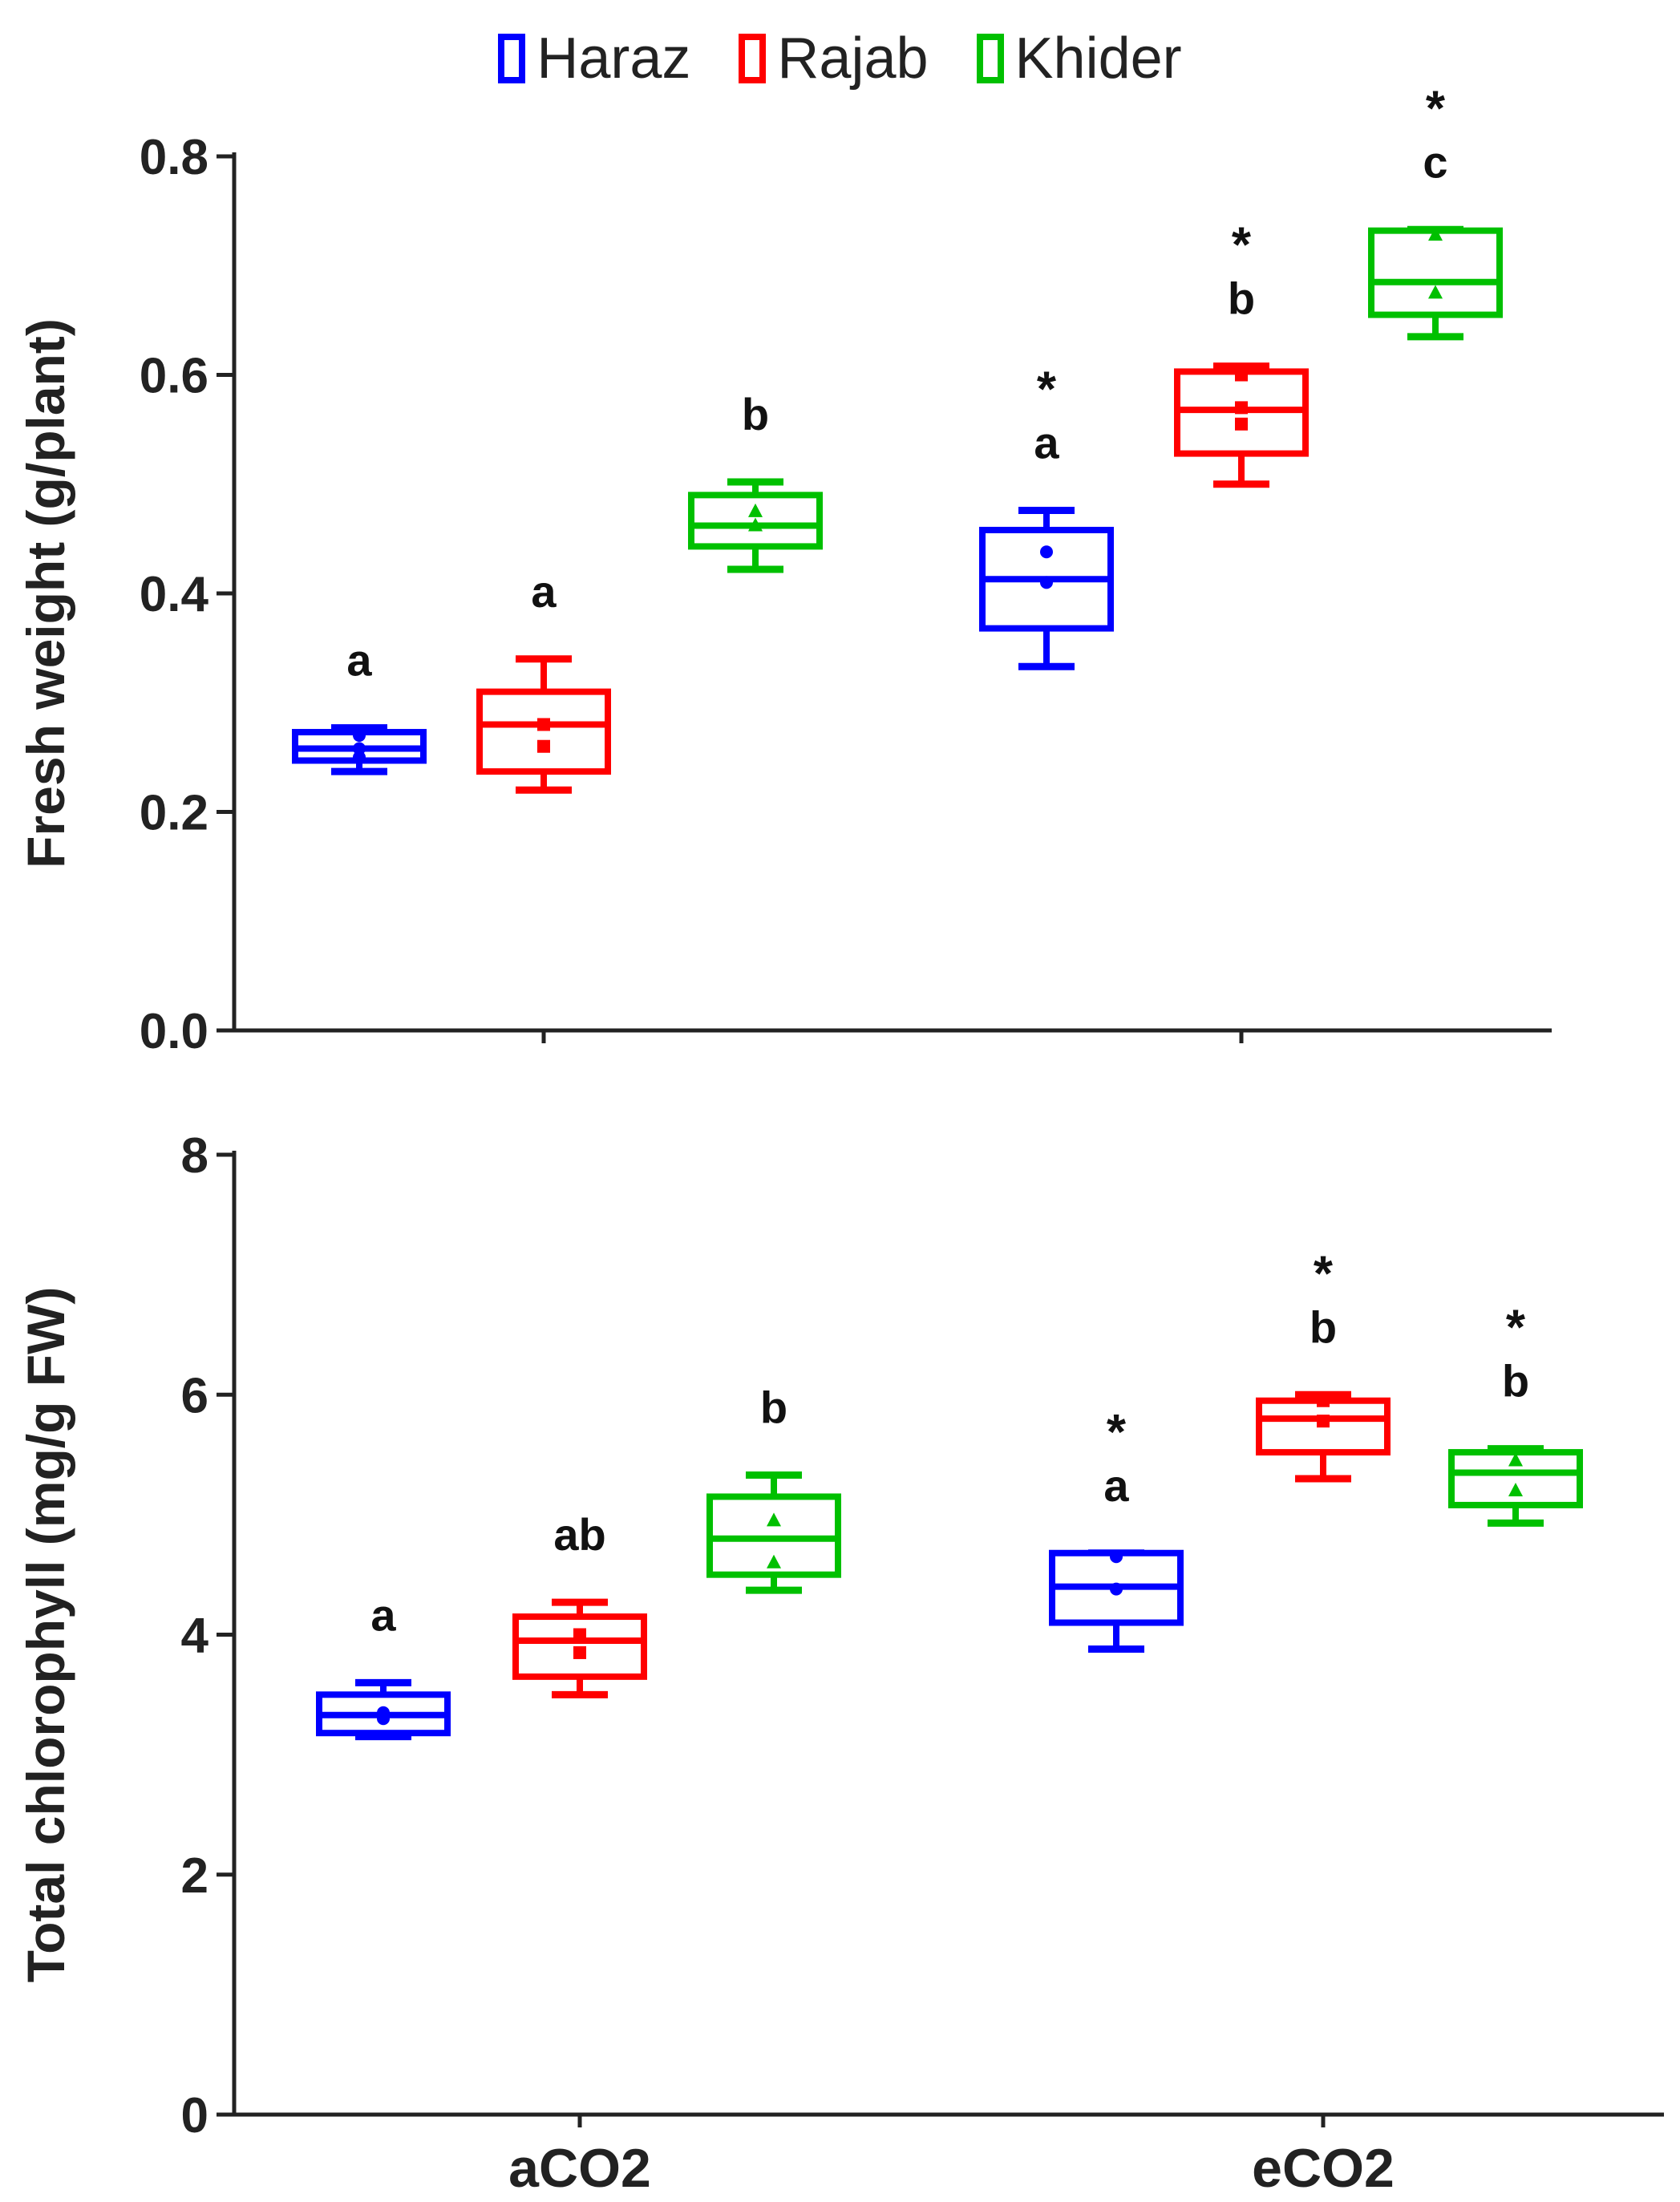 The height and width of the screenshot is (2202, 1680). I want to click on y-tick-label: 0.4, so click(174, 594).